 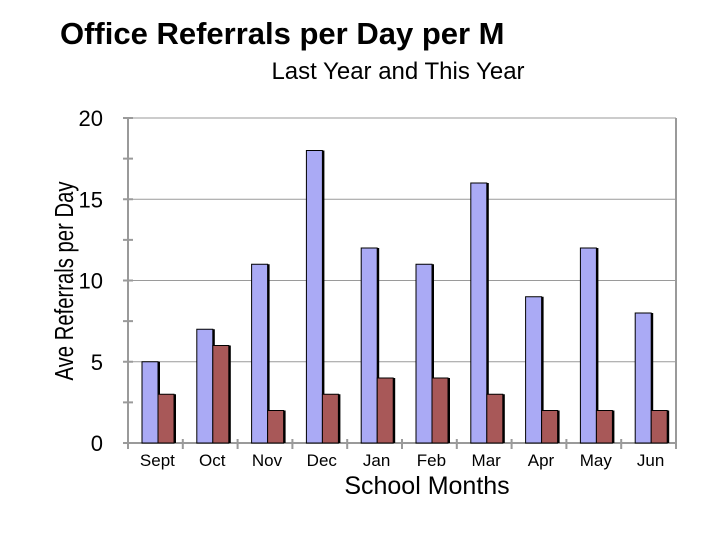 What do you see at coordinates (596, 460) in the screenshot?
I see `x-tick-label: May` at bounding box center [596, 460].